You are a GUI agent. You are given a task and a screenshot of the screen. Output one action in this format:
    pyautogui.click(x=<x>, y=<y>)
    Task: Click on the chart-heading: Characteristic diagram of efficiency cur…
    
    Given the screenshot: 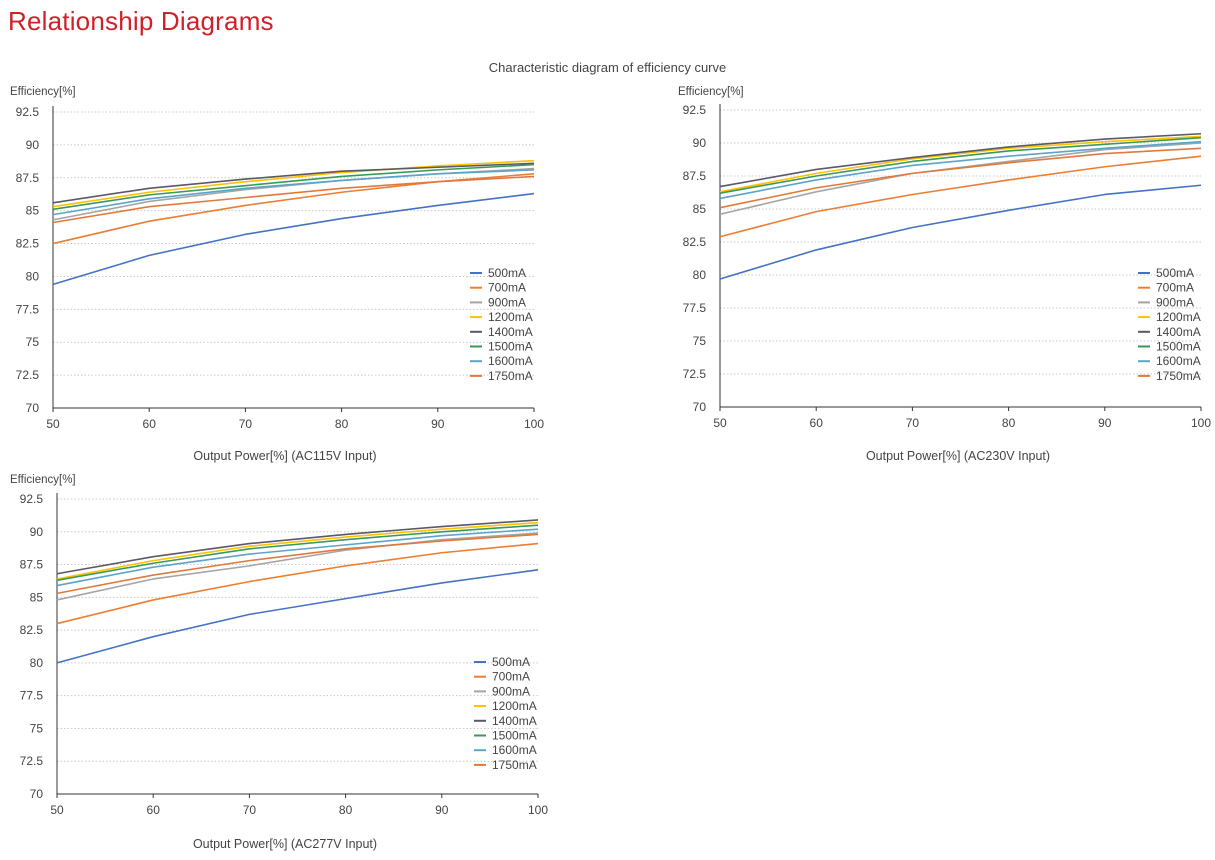 What is the action you would take?
    pyautogui.click(x=607, y=67)
    